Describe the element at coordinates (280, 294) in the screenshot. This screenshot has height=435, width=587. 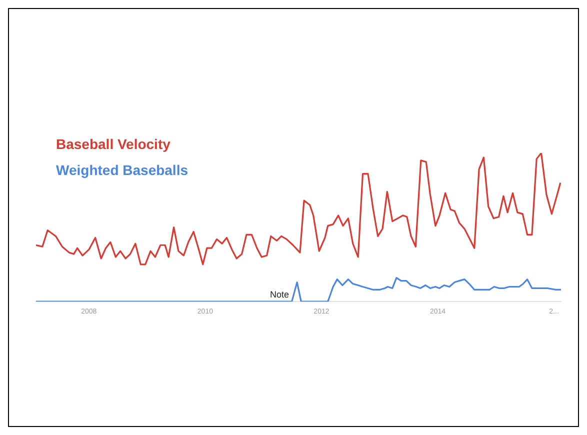
I see `annotation: Note` at that location.